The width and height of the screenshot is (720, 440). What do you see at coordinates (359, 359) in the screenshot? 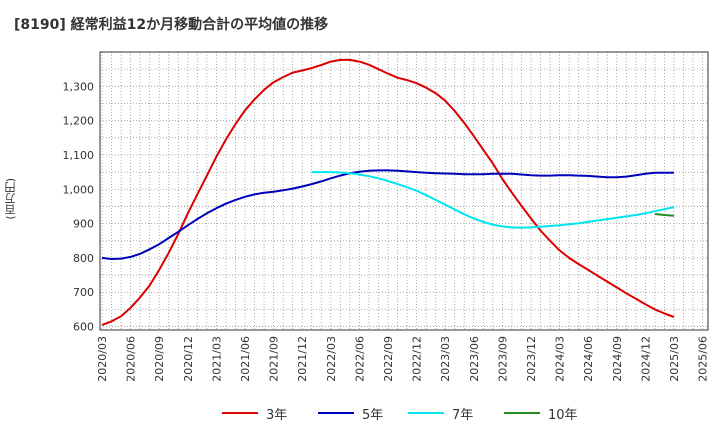
I see `x-tick-label: 2022/06` at bounding box center [359, 359].